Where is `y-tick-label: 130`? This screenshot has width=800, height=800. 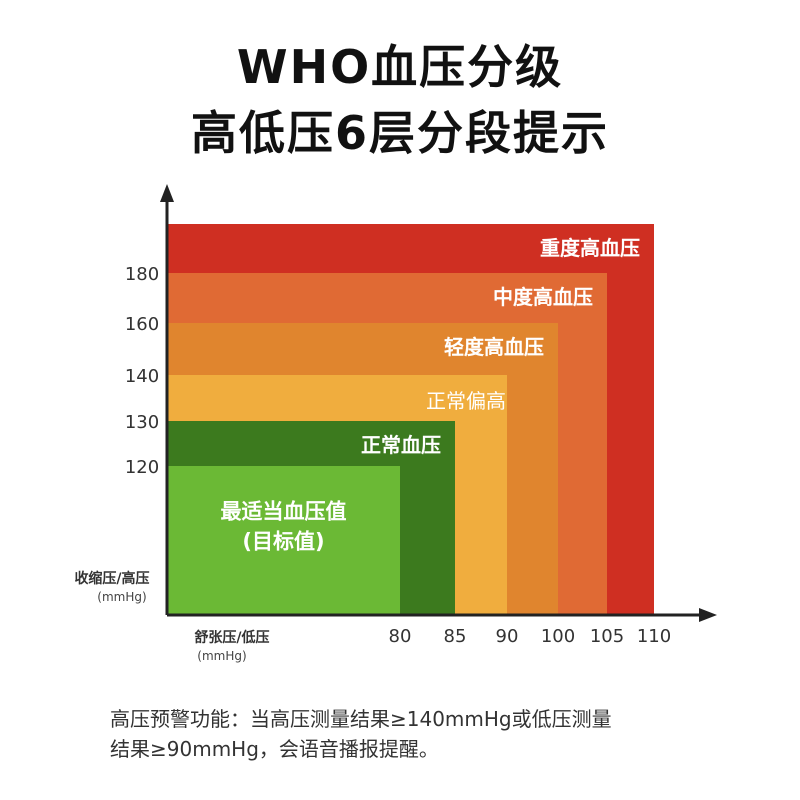 y-tick-label: 130 is located at coordinates (142, 422).